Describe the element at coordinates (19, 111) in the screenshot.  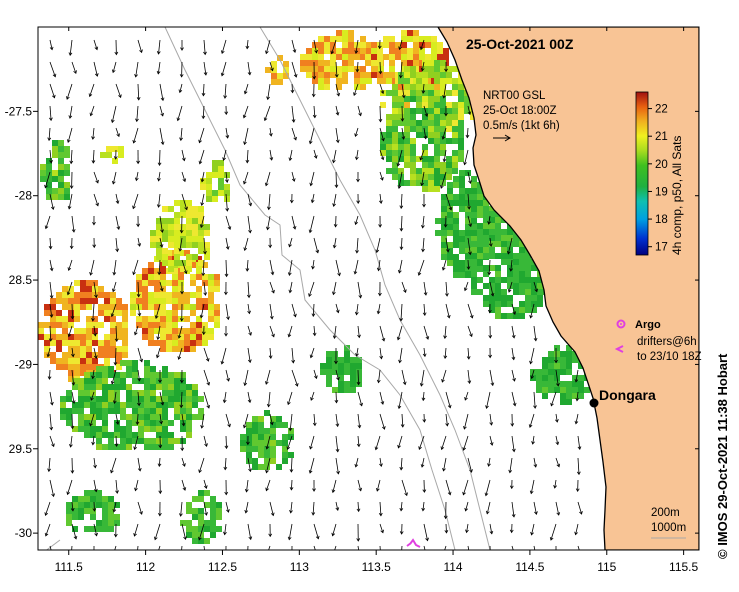
I see `y-tick-label: -27.5` at that location.